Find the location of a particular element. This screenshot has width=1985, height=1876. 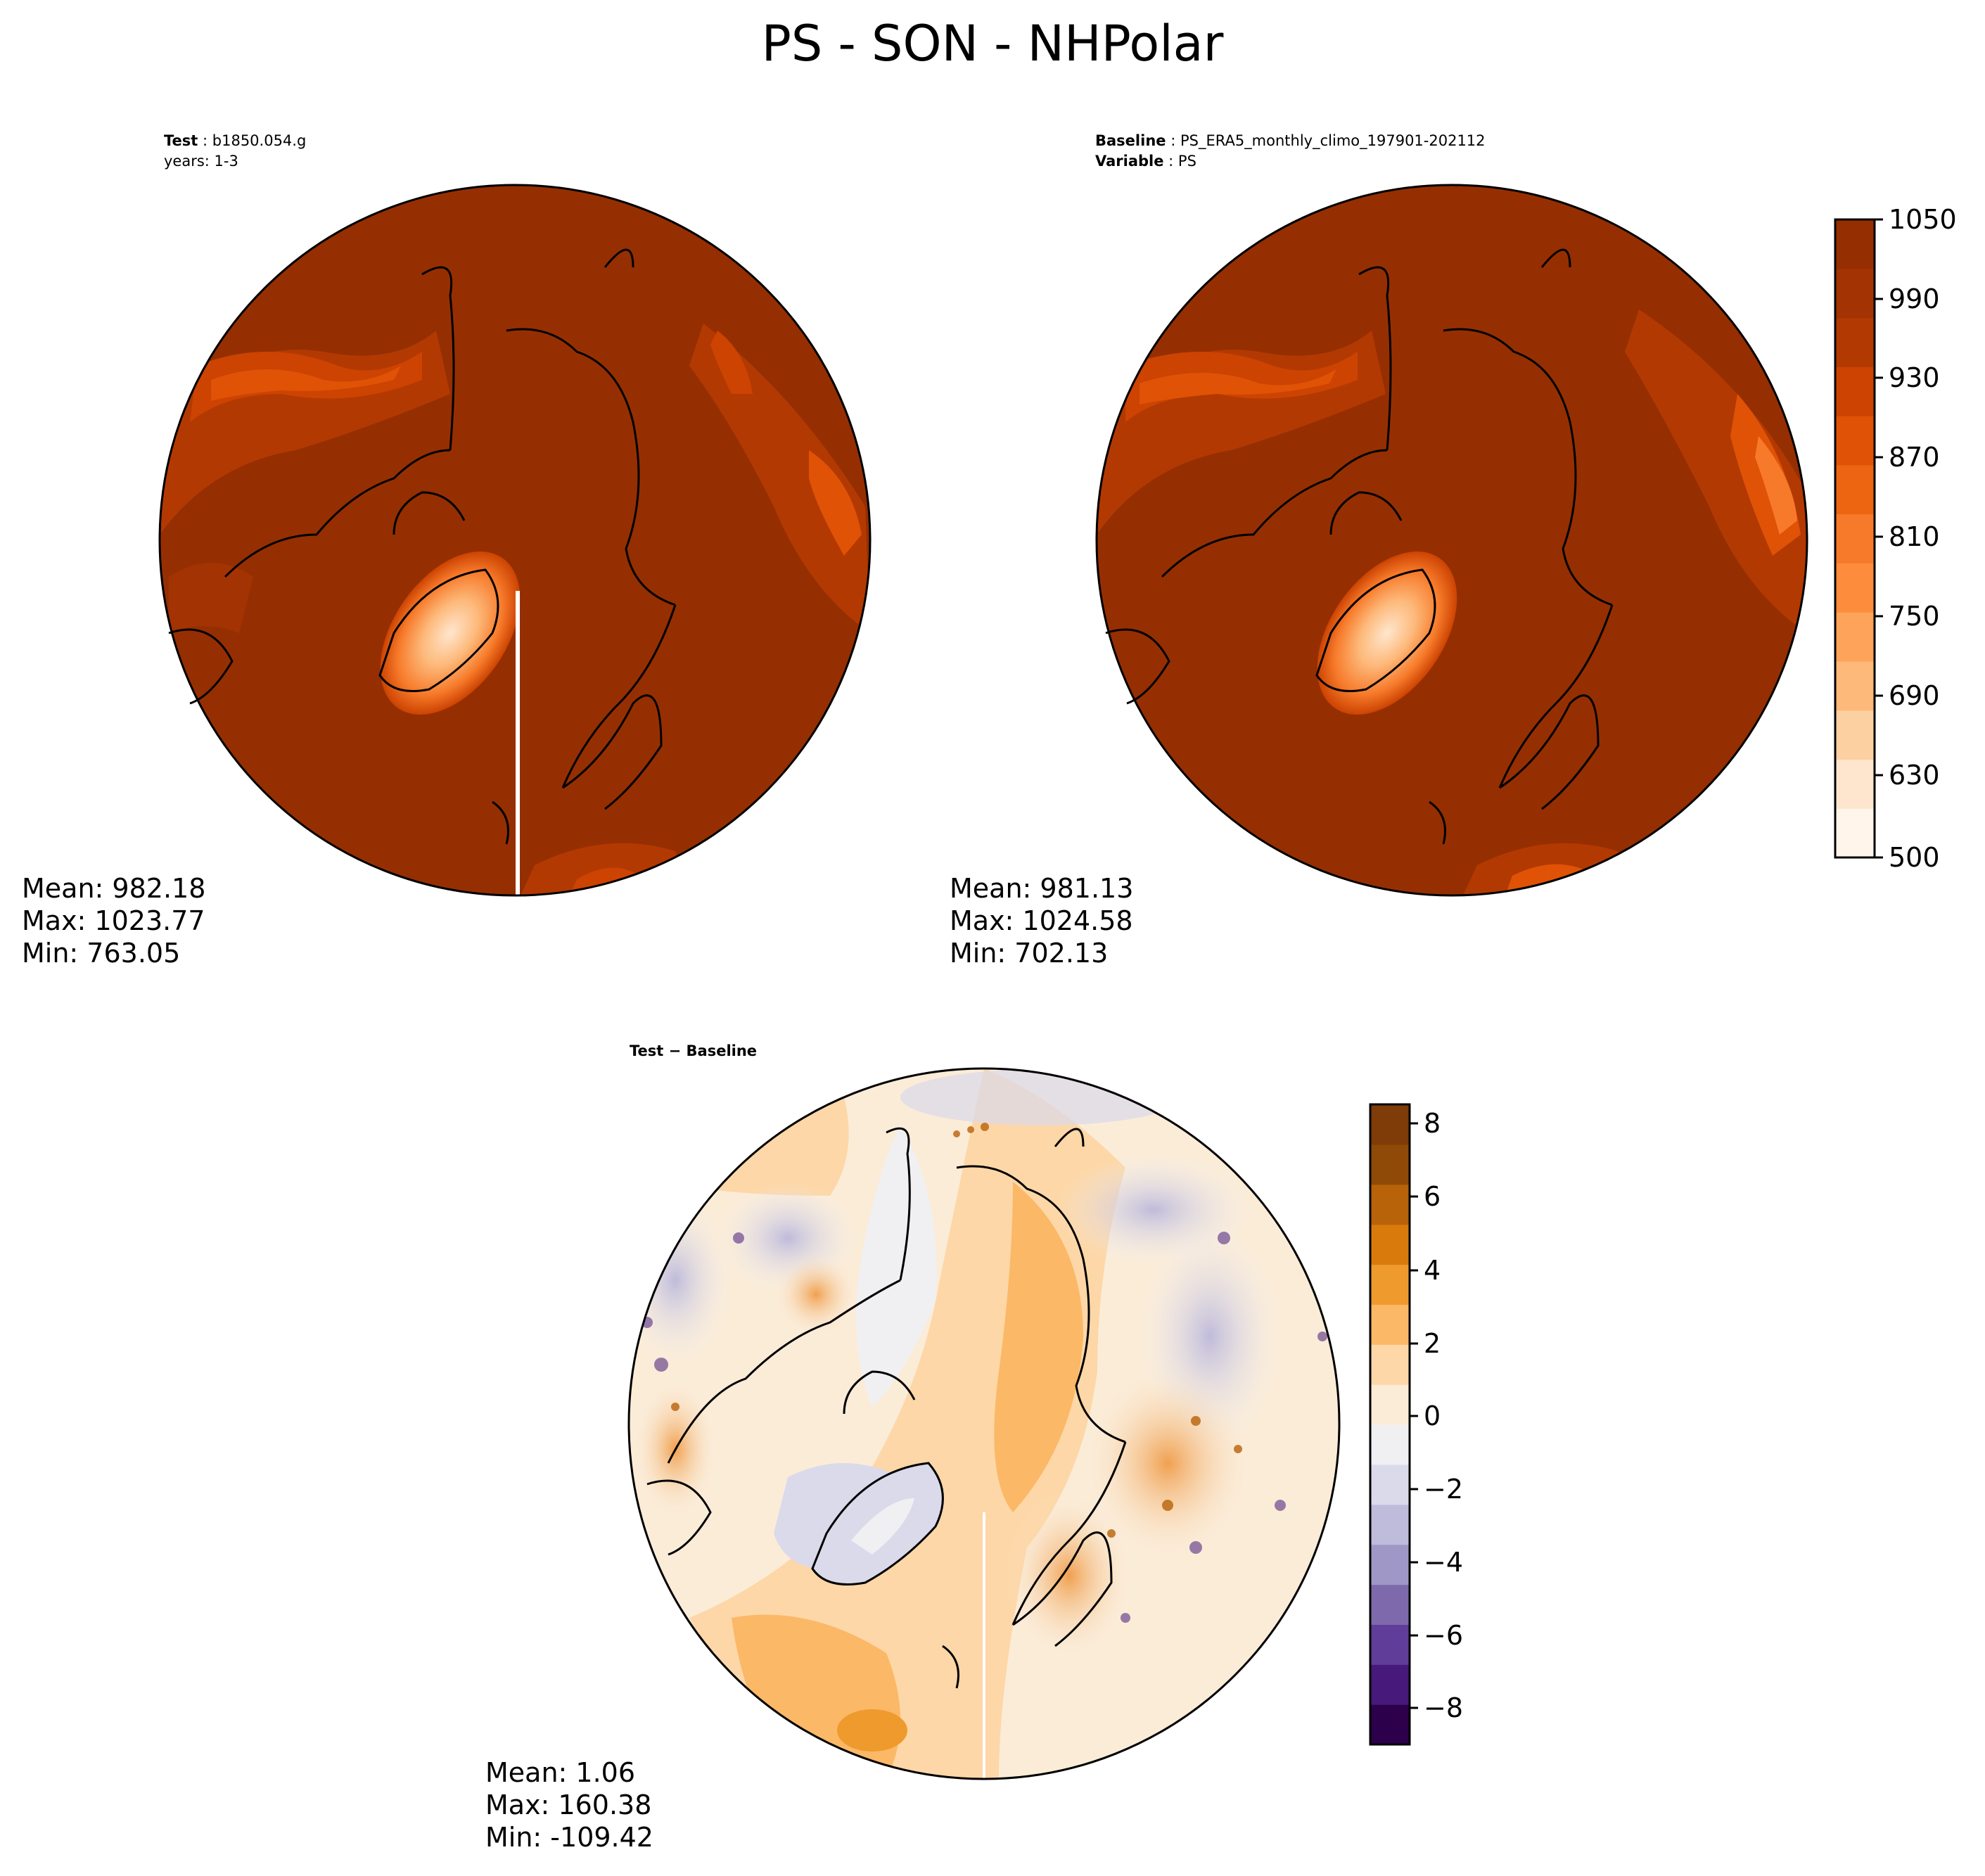

diff-min: Min: -109.42 is located at coordinates (569, 1837).